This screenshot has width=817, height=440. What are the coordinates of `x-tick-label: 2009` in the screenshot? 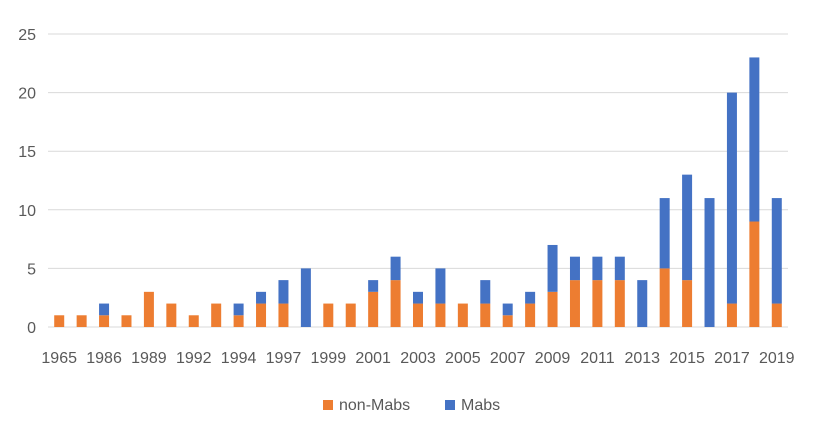 It's located at (553, 358).